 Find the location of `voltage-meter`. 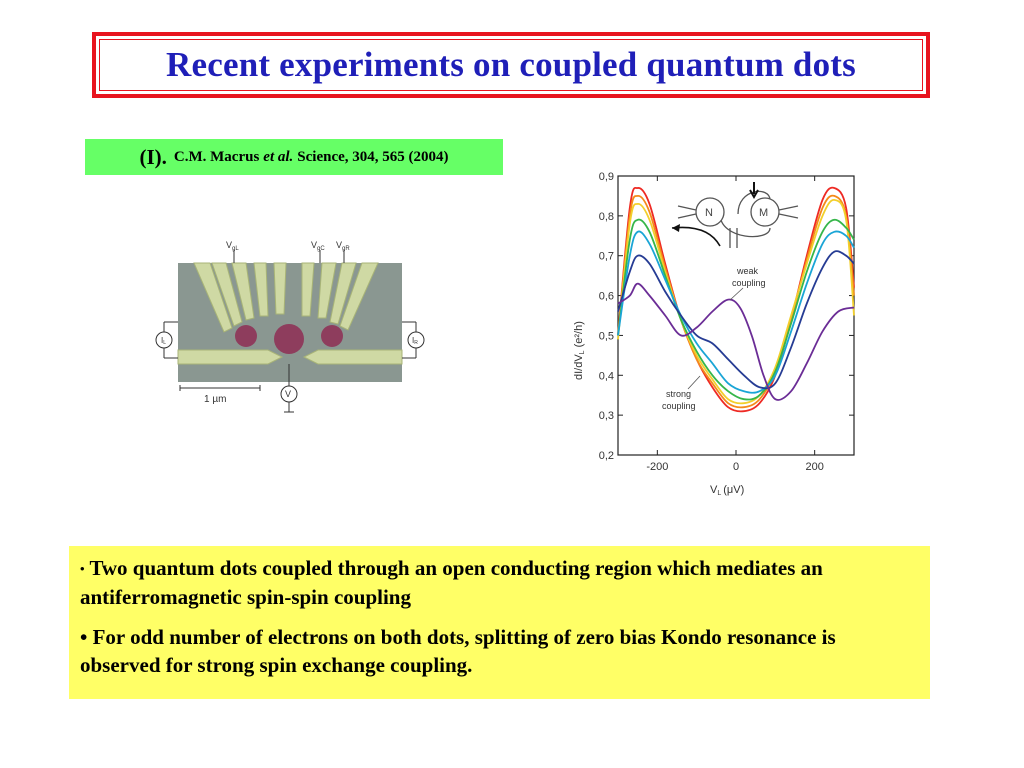

voltage-meter is located at coordinates (289, 388).